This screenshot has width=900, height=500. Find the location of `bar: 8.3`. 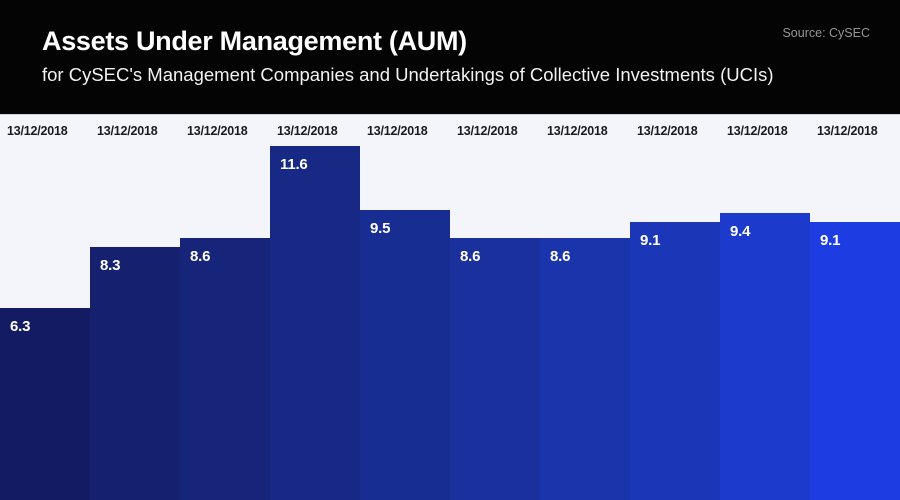

bar: 8.3 is located at coordinates (135, 373).